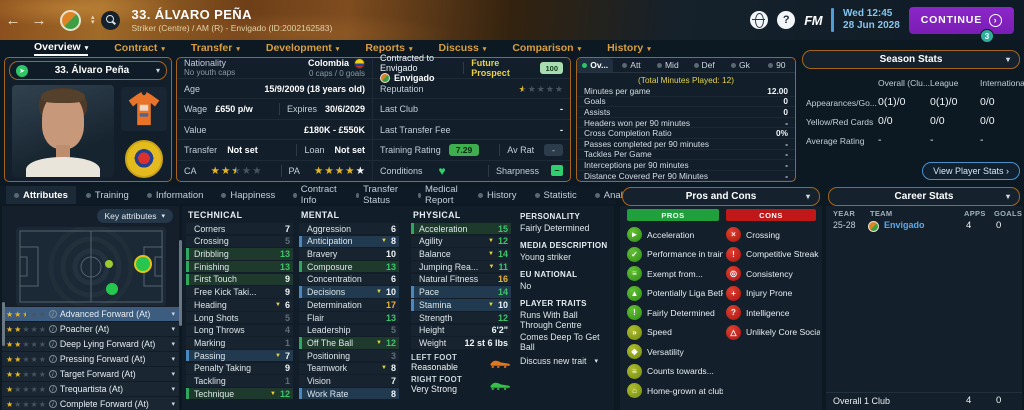 The image size is (1024, 410). What do you see at coordinates (239, 241) in the screenshot?
I see `attribute-row-crossing: Crossing 5` at bounding box center [239, 241].